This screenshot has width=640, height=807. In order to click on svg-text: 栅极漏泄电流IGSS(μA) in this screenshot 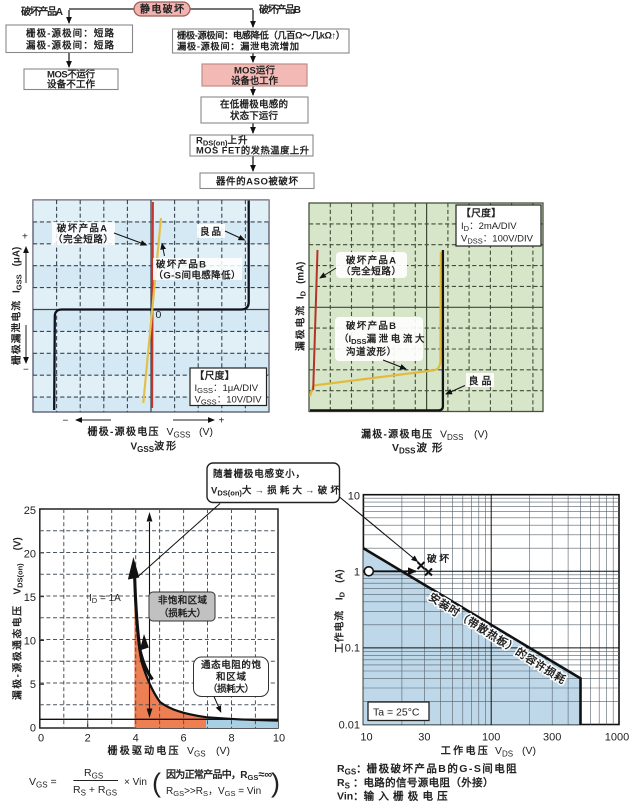, I will do `click(17, 306)`.